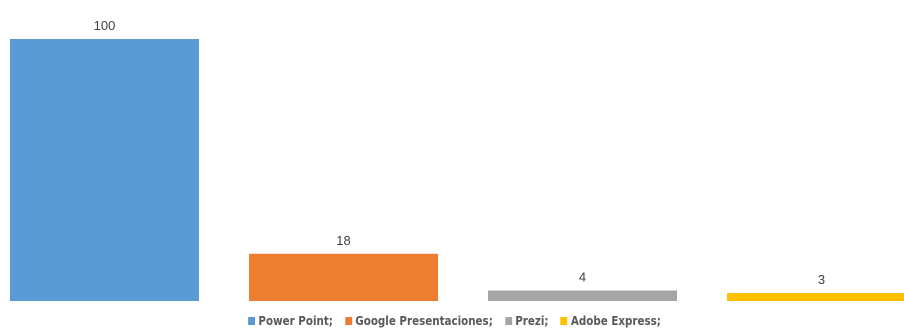  Describe the element at coordinates (821, 279) in the screenshot. I see `data-label-3: 3` at that location.